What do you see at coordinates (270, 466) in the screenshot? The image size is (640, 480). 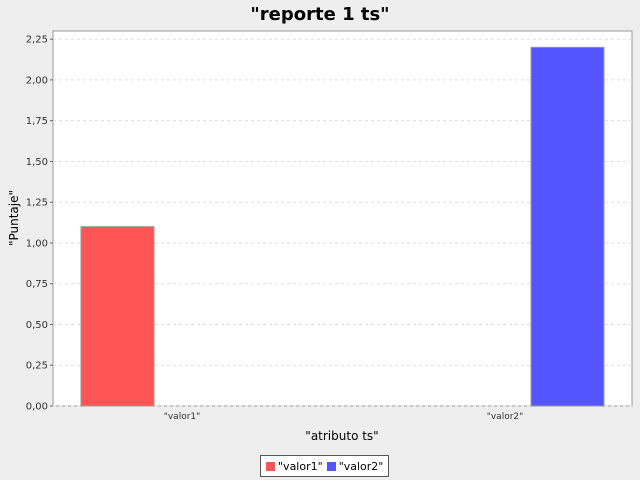 I see `legend-swatch-valor1` at bounding box center [270, 466].